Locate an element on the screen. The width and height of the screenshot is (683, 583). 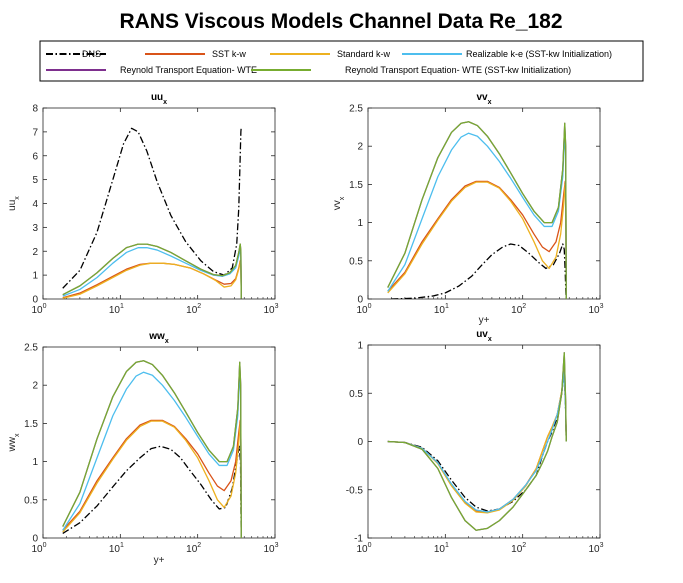
legend-box is located at coordinates (341, 61).